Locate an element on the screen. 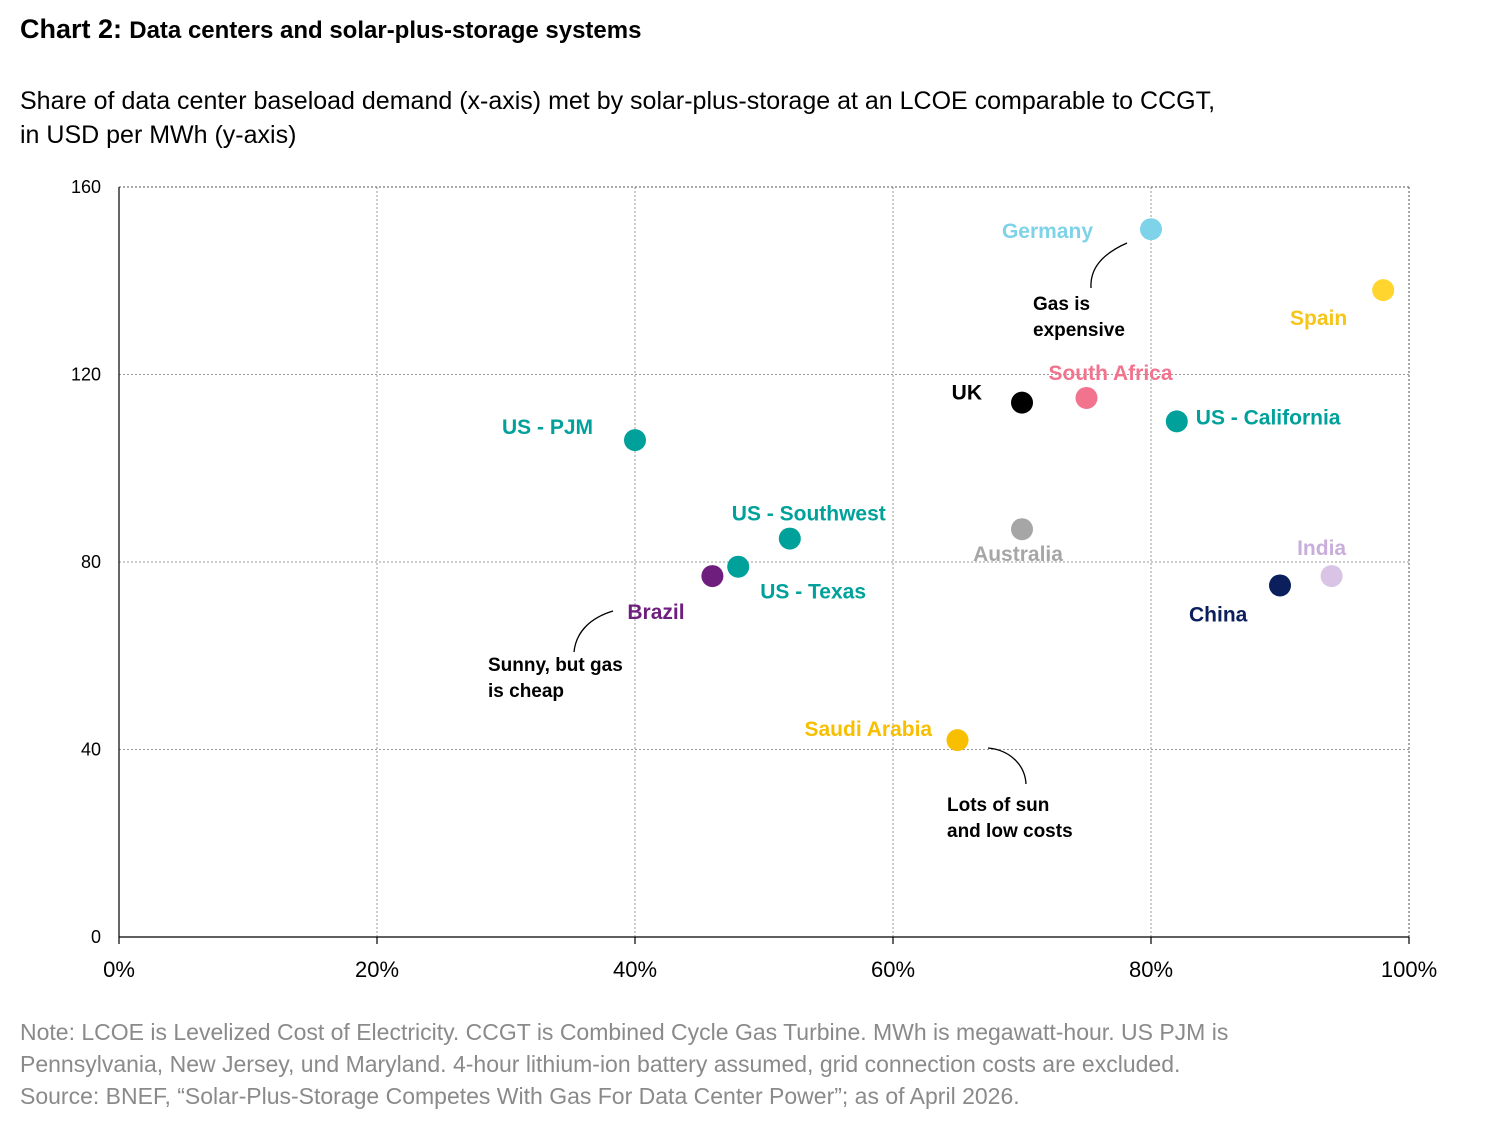  callout-text-germany: Gas is is located at coordinates (1061, 304).